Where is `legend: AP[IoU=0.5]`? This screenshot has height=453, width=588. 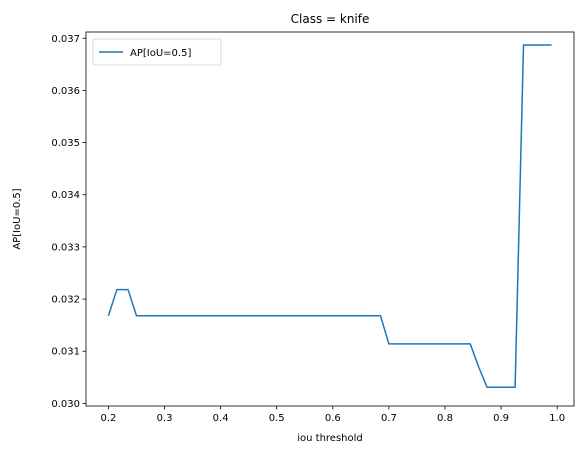
legend: AP[IoU=0.5] is located at coordinates (157, 52).